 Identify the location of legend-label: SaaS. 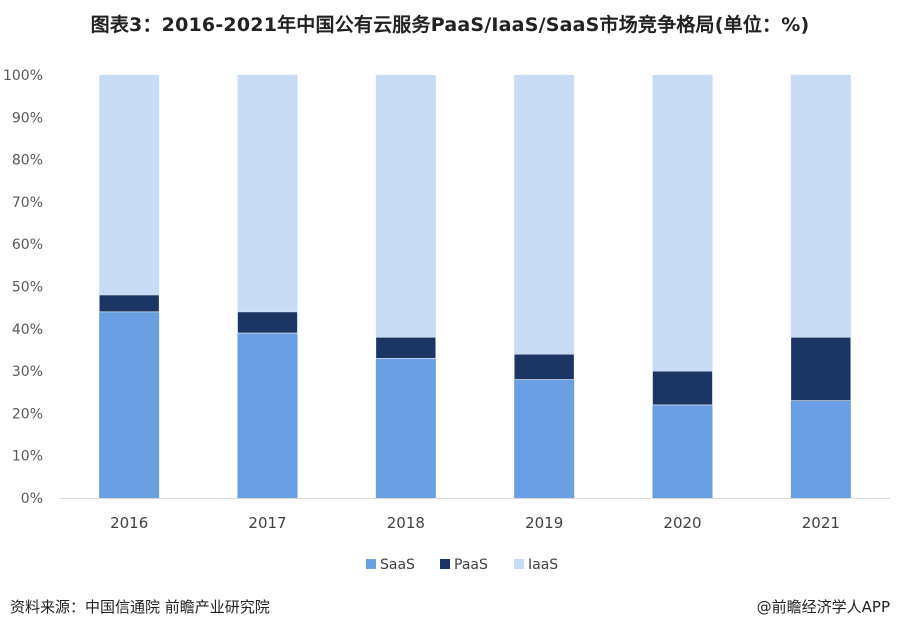
(397, 565).